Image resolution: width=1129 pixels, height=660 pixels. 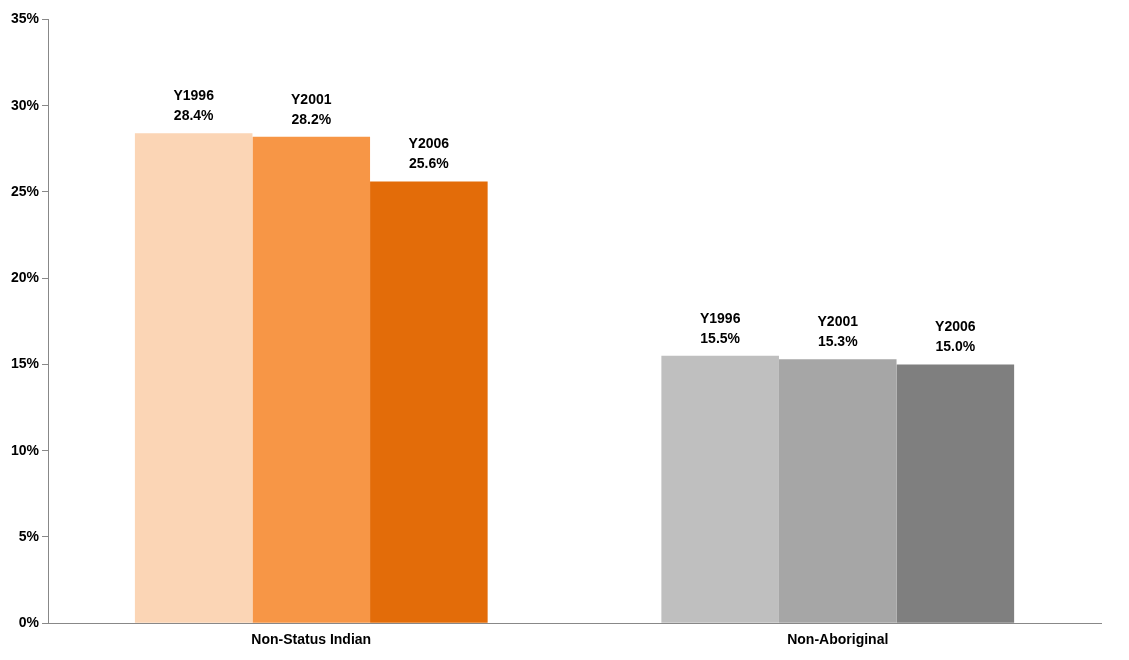 What do you see at coordinates (25, 363) in the screenshot?
I see `y-tick-label: 15%` at bounding box center [25, 363].